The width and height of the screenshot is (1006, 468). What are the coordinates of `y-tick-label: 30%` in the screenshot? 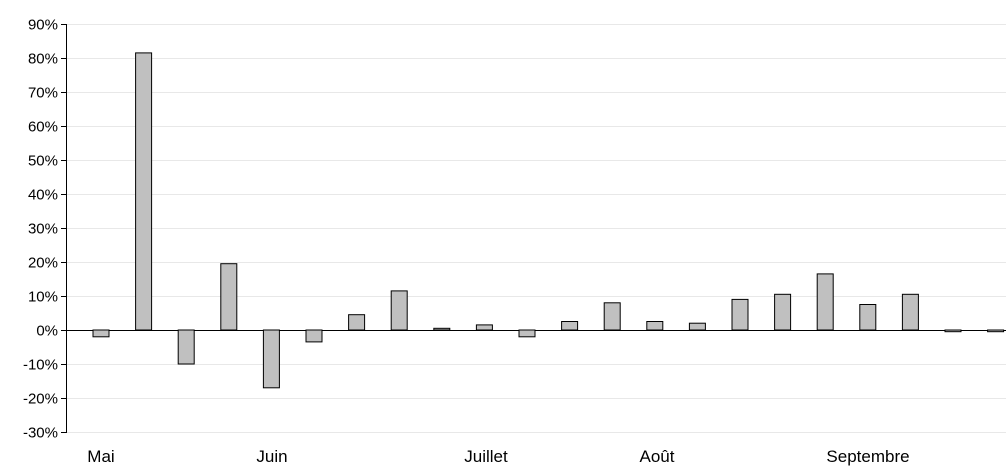 It's located at (43, 229).